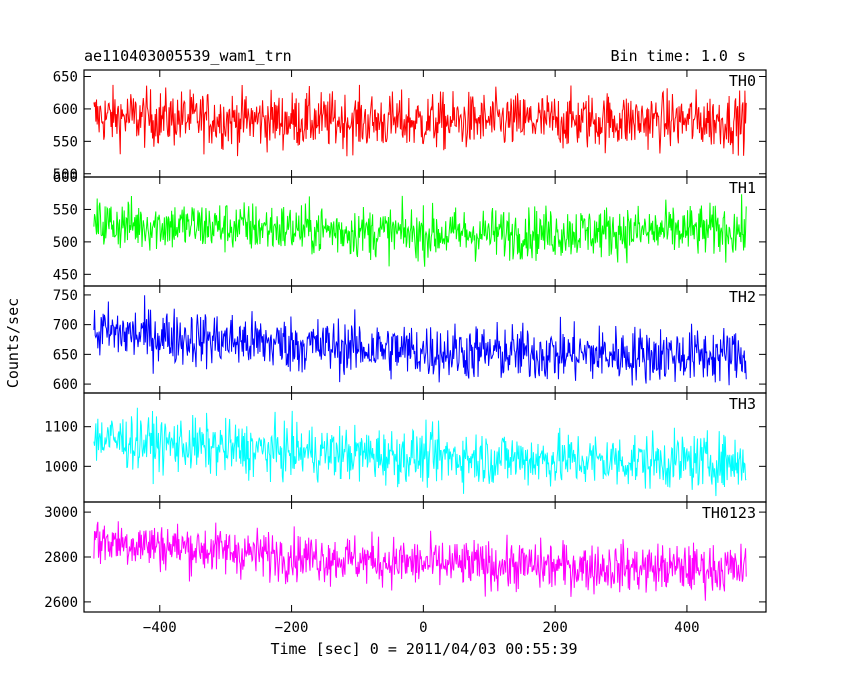 This screenshot has width=850, height=680. Describe the element at coordinates (678, 56) in the screenshot. I see `chart-title-right: Bin time: 1.0 s` at that location.